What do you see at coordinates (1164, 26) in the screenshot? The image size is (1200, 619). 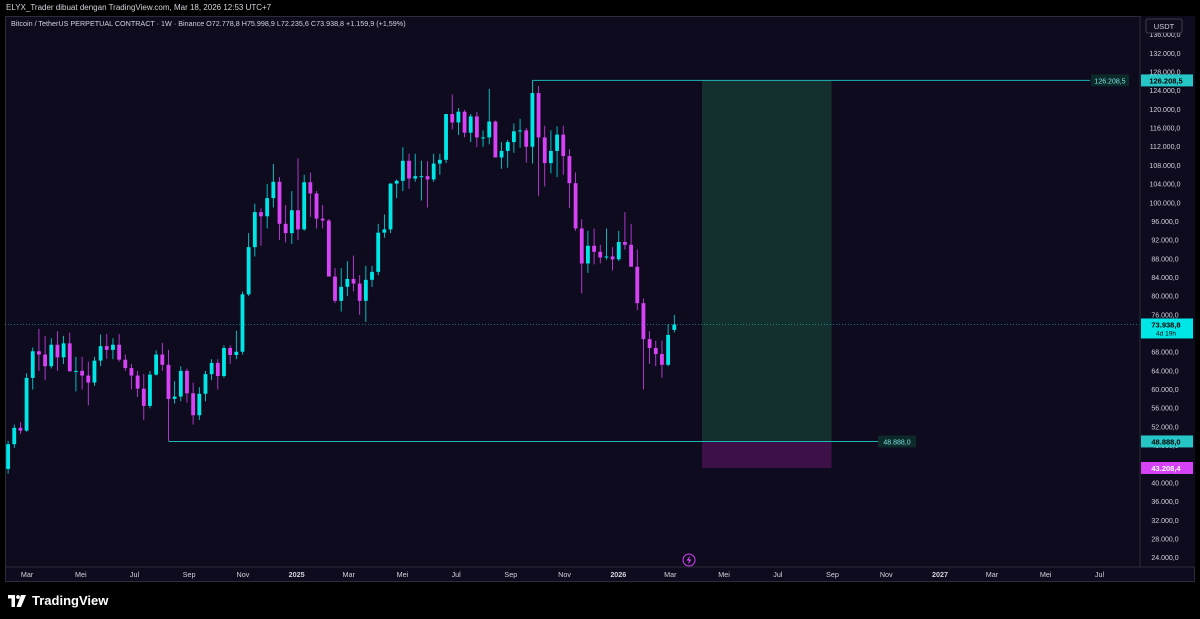 I see `currency-badge: USDT` at bounding box center [1164, 26].